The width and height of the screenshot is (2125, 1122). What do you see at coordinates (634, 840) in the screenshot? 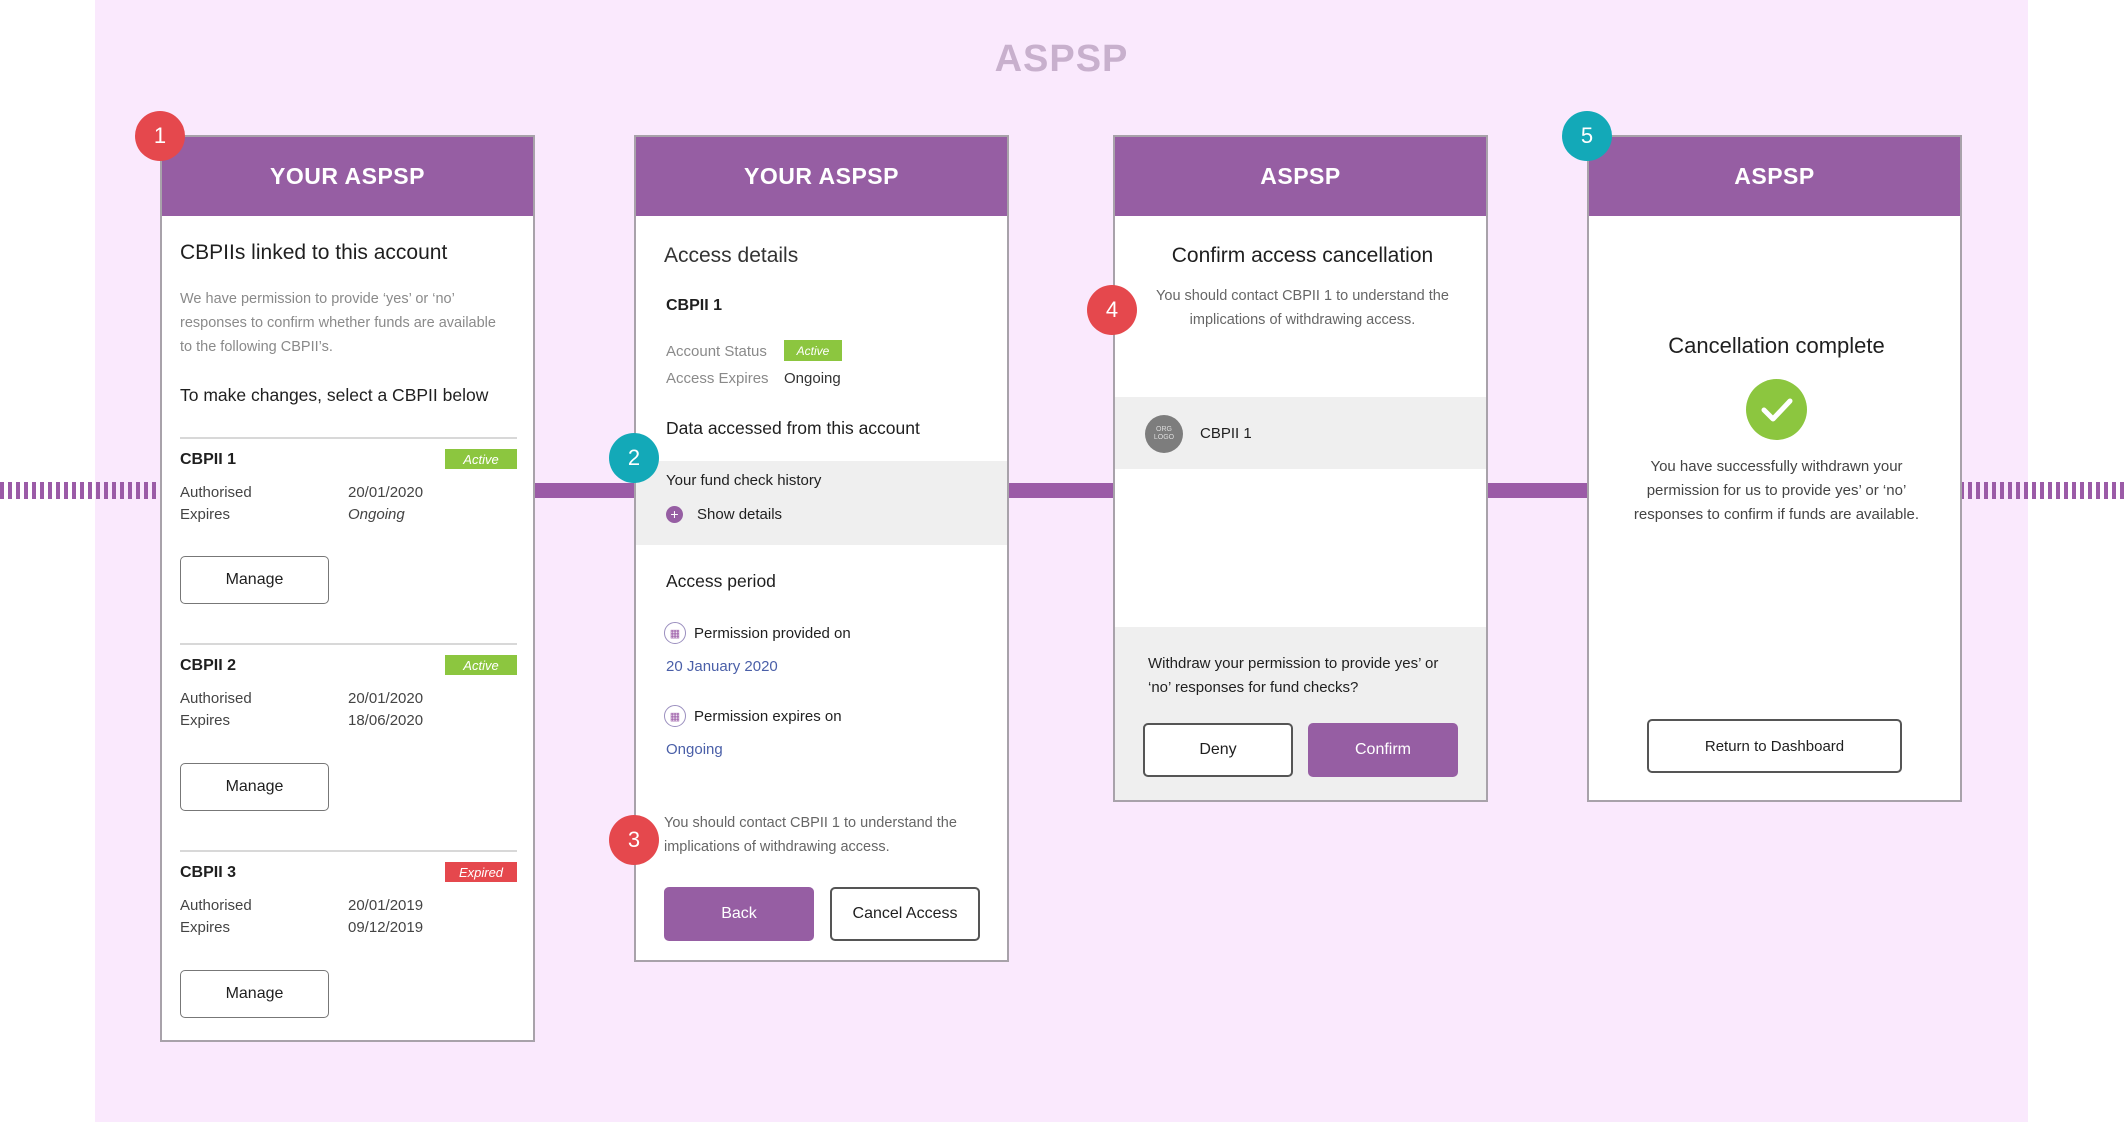
I see `step-marker-3: 3` at bounding box center [634, 840].